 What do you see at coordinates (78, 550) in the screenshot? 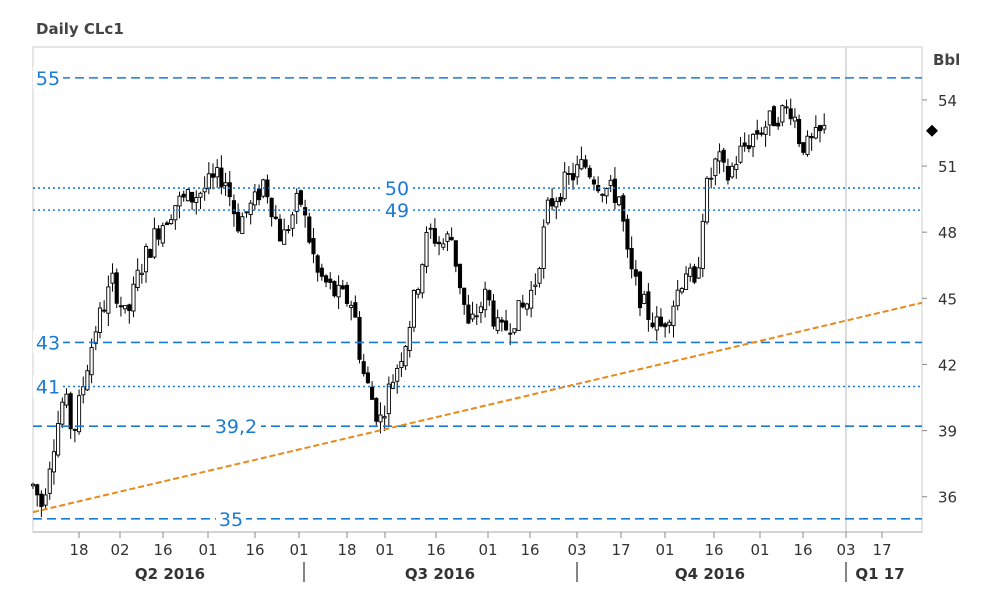
I see `x-tick-label: 18` at bounding box center [78, 550].